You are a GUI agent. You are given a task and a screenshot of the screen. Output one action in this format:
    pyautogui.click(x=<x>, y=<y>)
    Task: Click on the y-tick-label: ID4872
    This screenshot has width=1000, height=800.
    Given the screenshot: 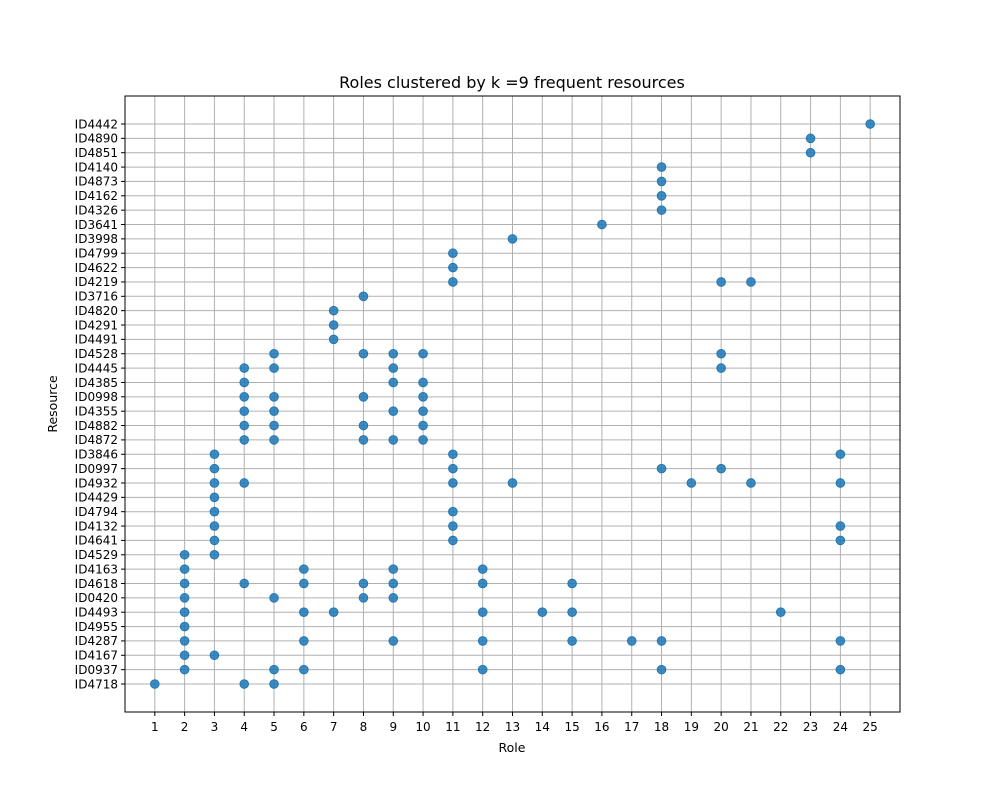 What is the action you would take?
    pyautogui.click(x=96, y=440)
    